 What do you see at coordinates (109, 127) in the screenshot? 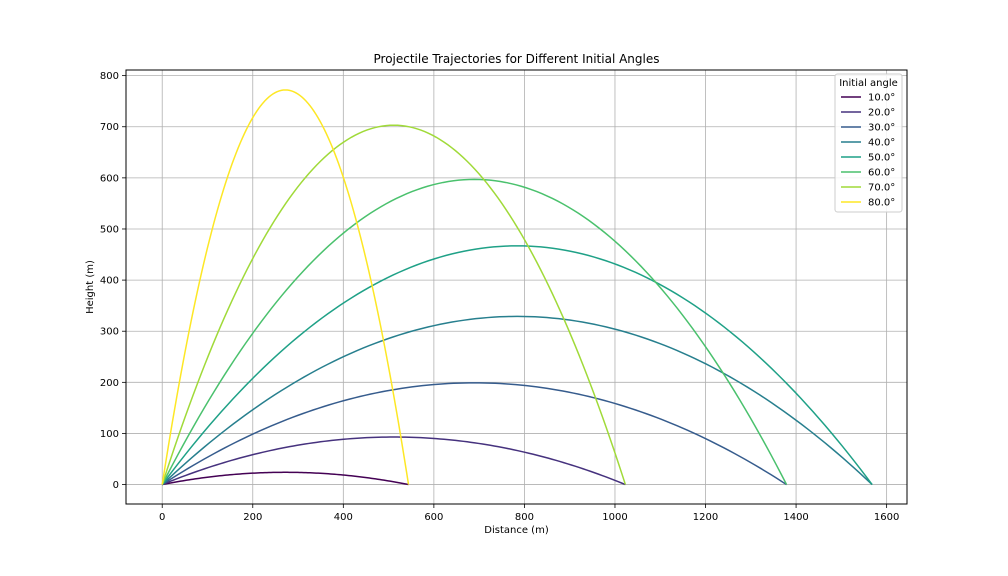
I see `y-tick-label: 700` at bounding box center [109, 127].